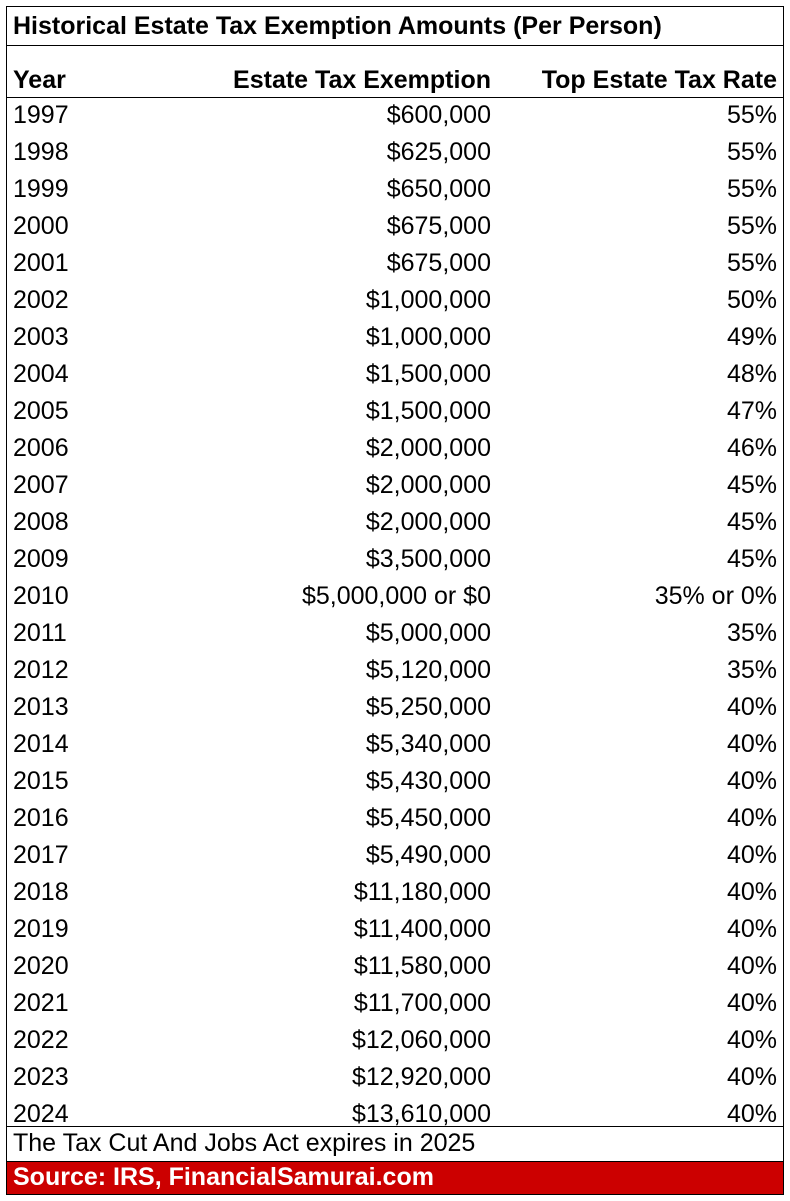 The image size is (790, 1201). I want to click on table-row: 2023 $12,920,000 40%, so click(395, 1077).